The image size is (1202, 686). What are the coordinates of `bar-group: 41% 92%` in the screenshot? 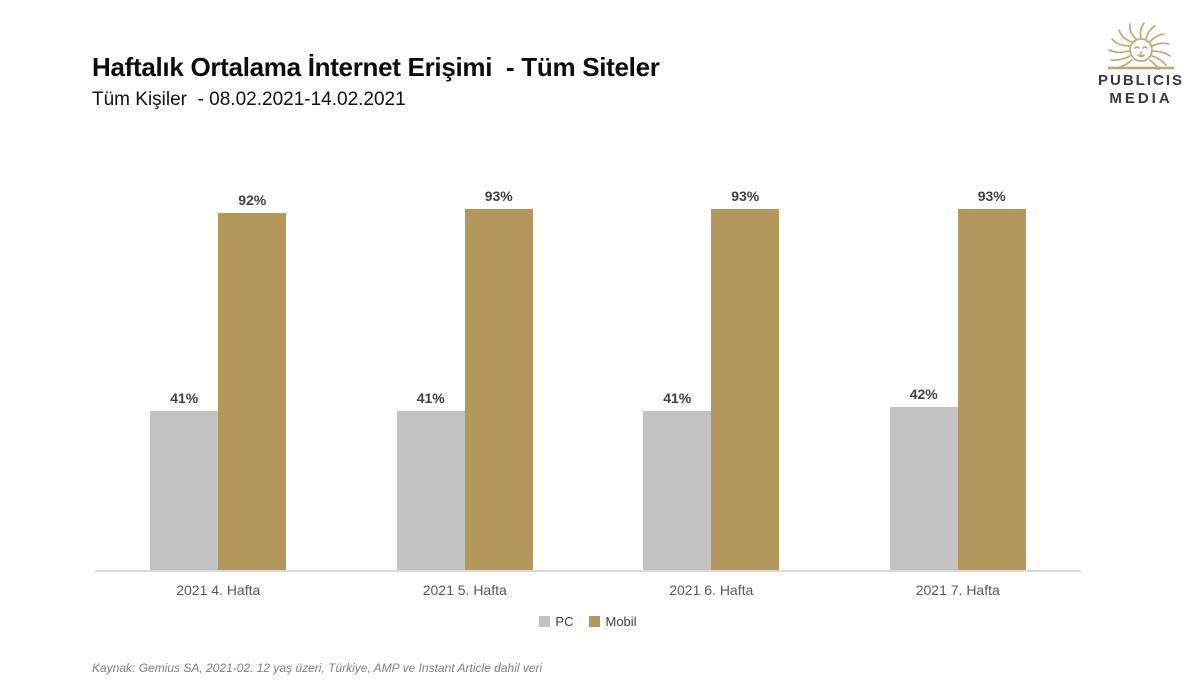 It's located at (218, 377).